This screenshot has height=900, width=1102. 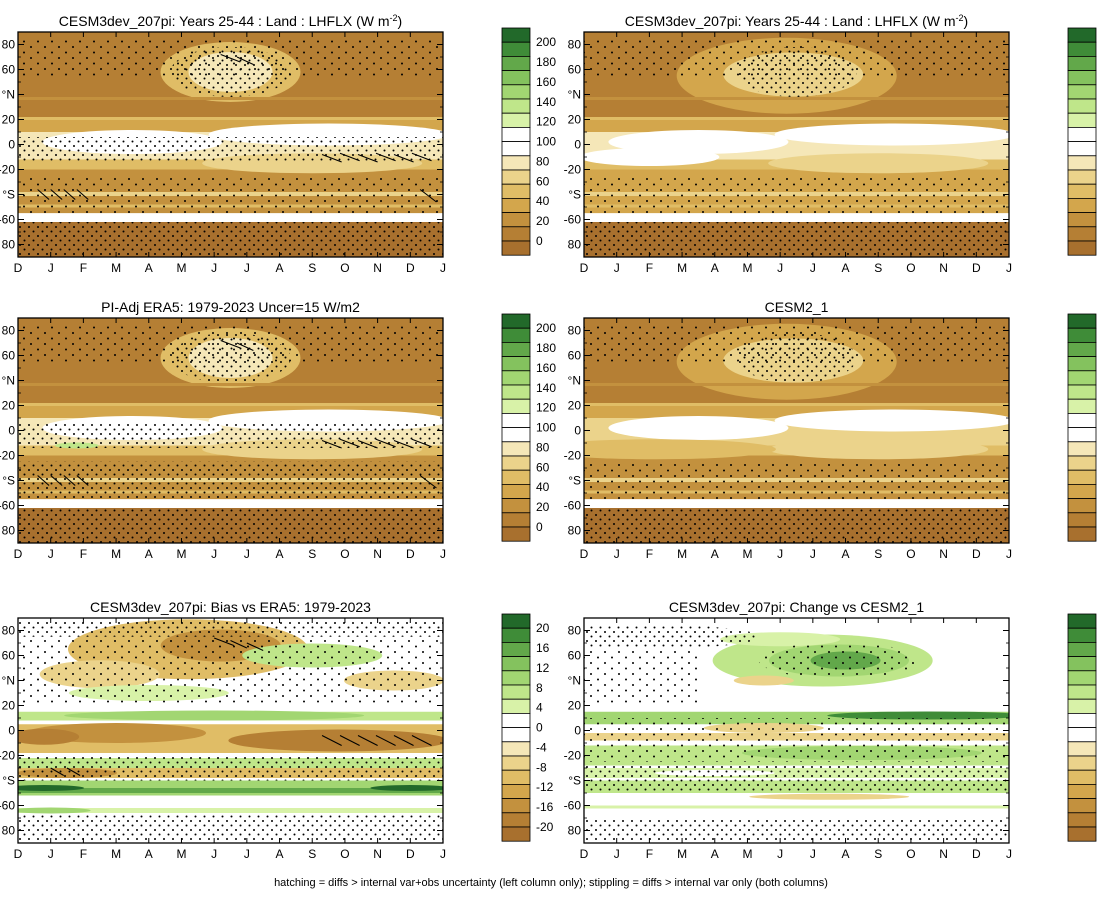 I want to click on panel-title-text: CESM3dev_207pi: Change vs CESM2_1, so click(x=796, y=607).